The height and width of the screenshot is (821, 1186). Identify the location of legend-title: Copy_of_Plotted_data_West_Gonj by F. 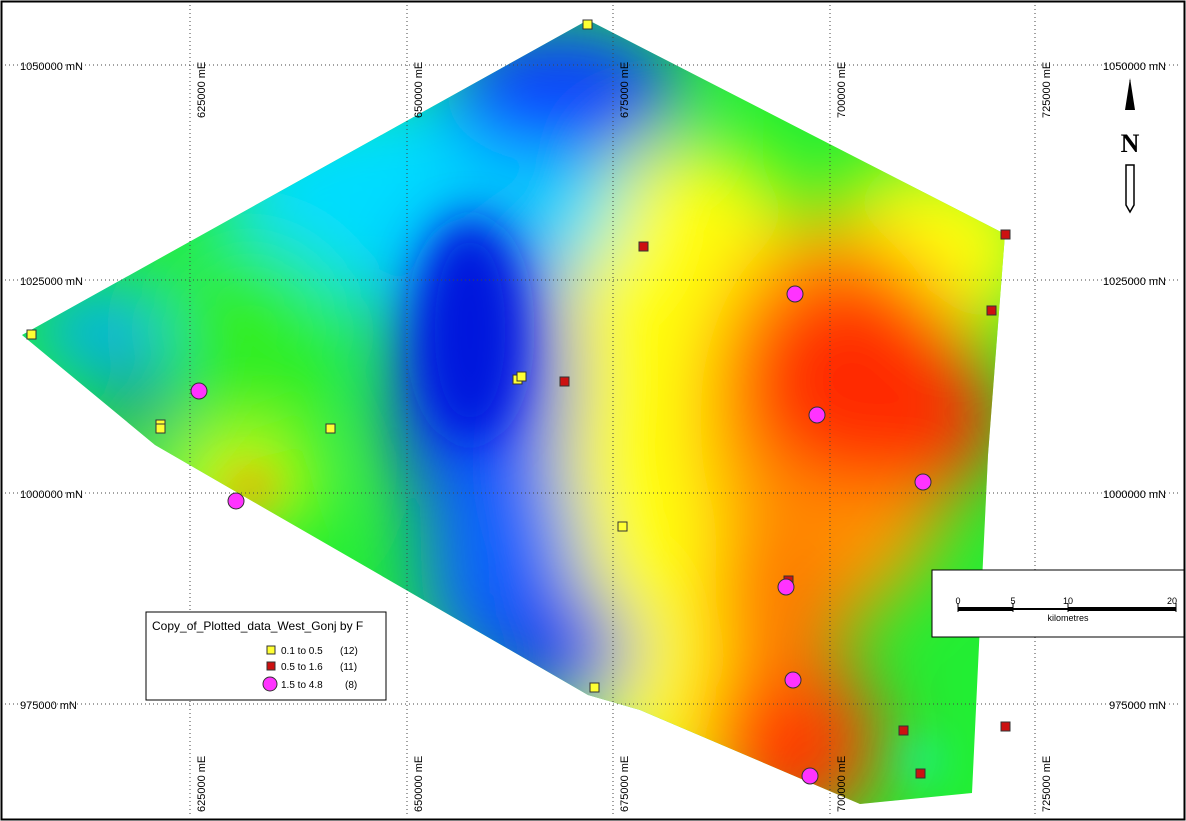
(257, 626).